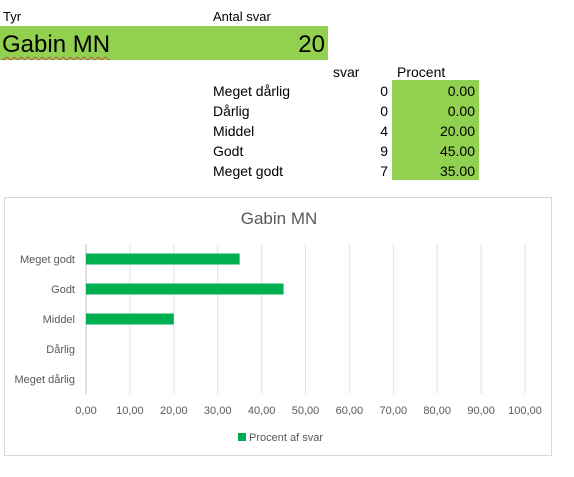 Image resolution: width=574 pixels, height=477 pixels. Describe the element at coordinates (346, 72) in the screenshot. I see `svar-column-header: svar` at that location.